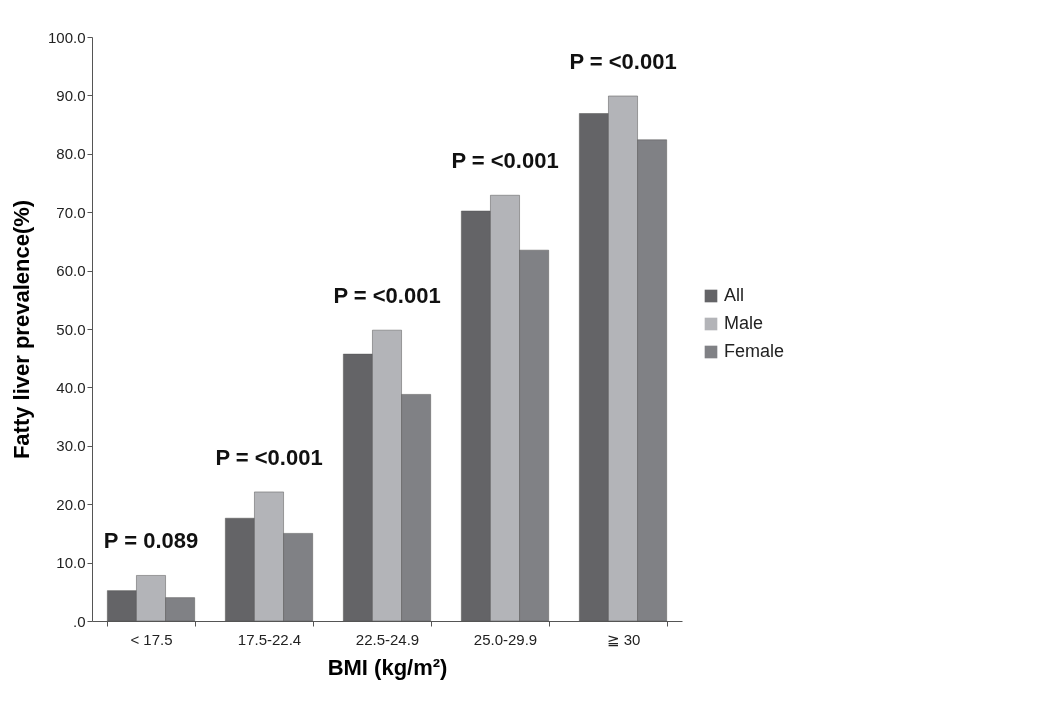 The height and width of the screenshot is (714, 1044). What do you see at coordinates (71, 446) in the screenshot?
I see `y-tick-label: 30.0` at bounding box center [71, 446].